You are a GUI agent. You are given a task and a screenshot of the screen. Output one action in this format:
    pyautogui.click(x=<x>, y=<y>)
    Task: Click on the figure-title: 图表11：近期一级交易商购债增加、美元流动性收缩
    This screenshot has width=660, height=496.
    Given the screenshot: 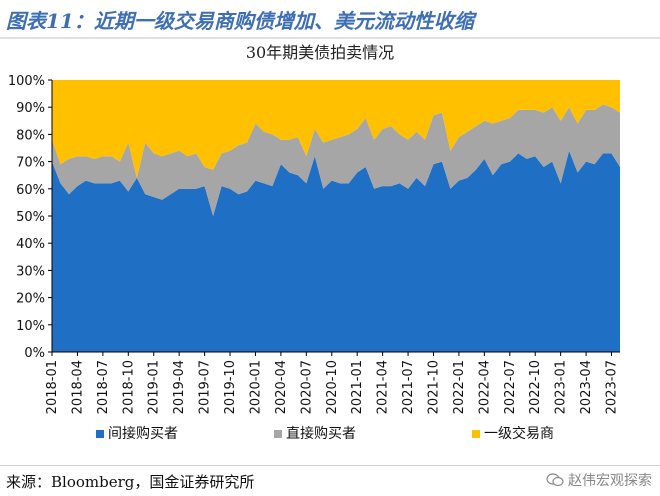 What is the action you would take?
    pyautogui.click(x=240, y=21)
    